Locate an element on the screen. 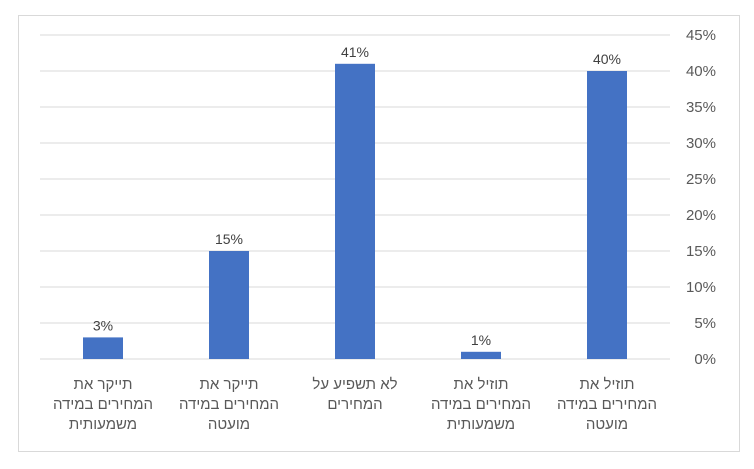  category-label-line: המחירים is located at coordinates (354, 404).